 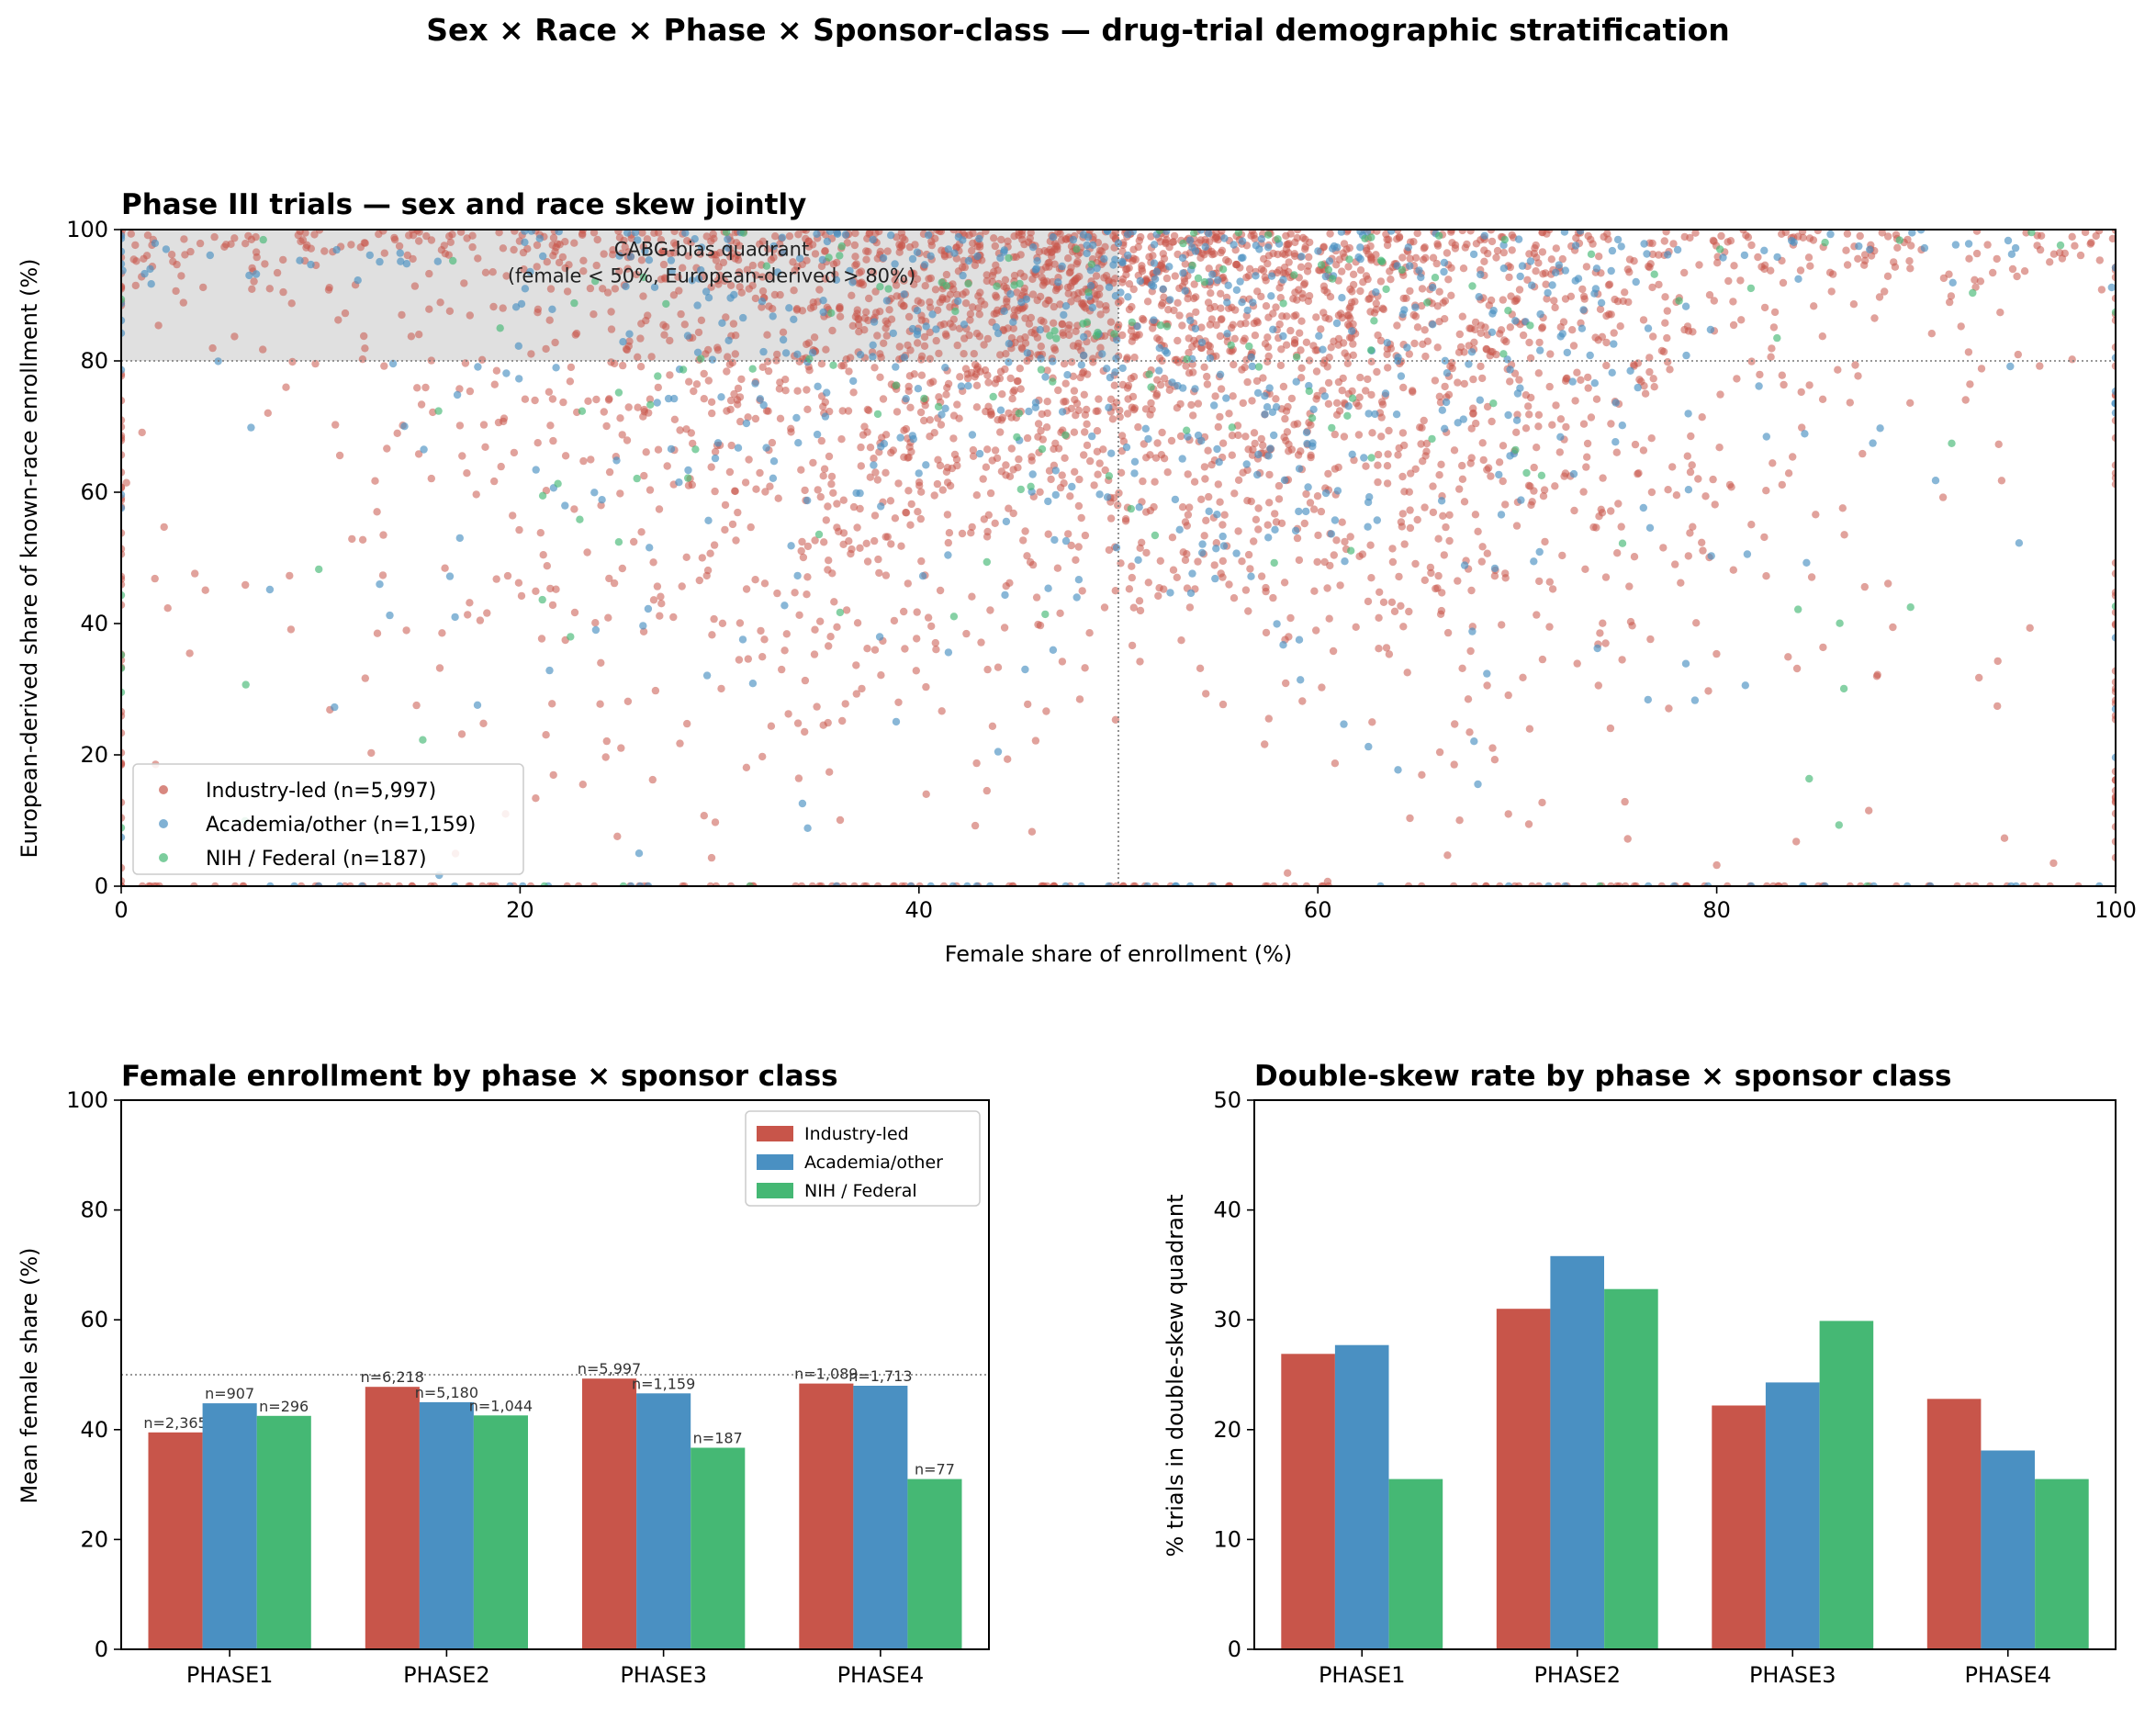 I want to click on legend-swatch-nih, so click(x=775, y=1190).